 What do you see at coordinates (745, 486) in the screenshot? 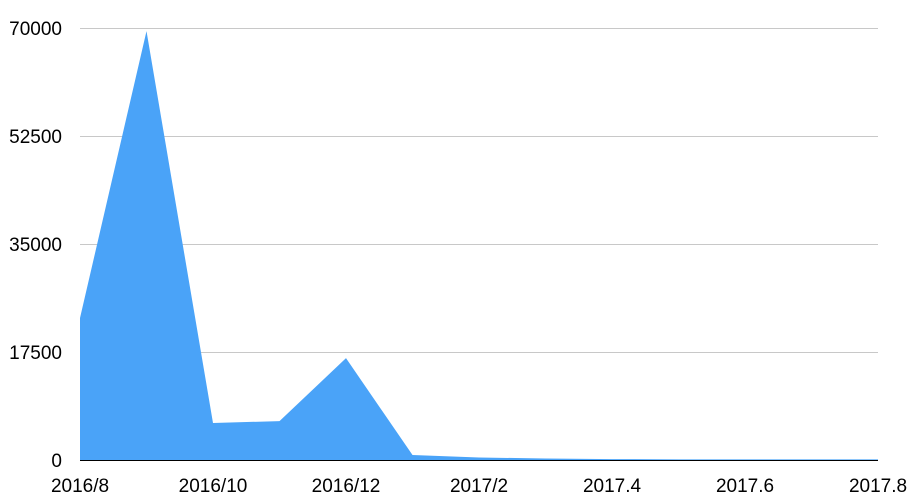
I see `x-tick-label: 2017.6` at bounding box center [745, 486].